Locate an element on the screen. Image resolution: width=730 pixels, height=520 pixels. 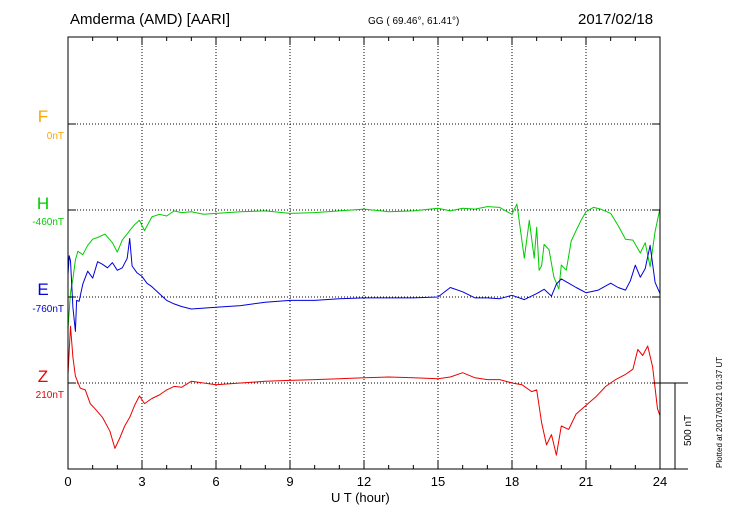
scale-bar-label: 500 nT is located at coordinates (688, 430).